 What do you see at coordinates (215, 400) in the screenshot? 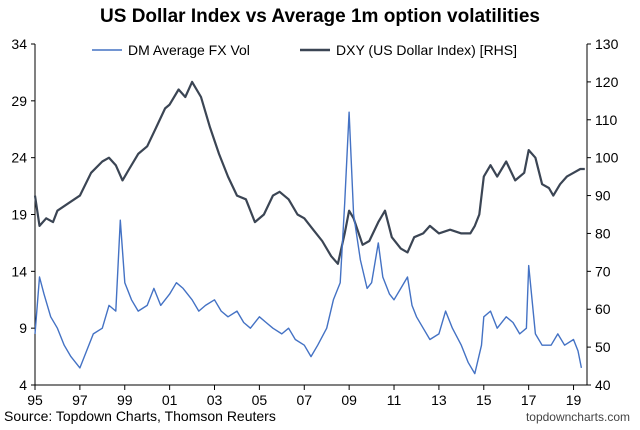
I see `x-tick-label: 03` at bounding box center [215, 400].